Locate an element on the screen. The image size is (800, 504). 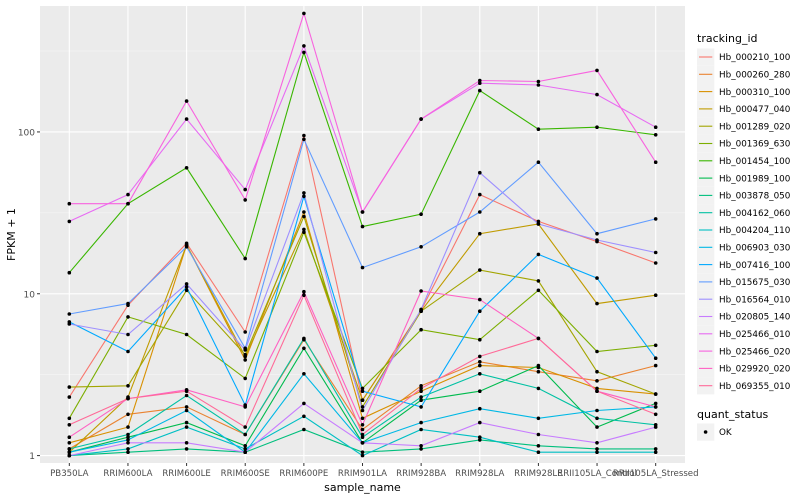
x-tick-label: RRIM928BA is located at coordinates (421, 474).